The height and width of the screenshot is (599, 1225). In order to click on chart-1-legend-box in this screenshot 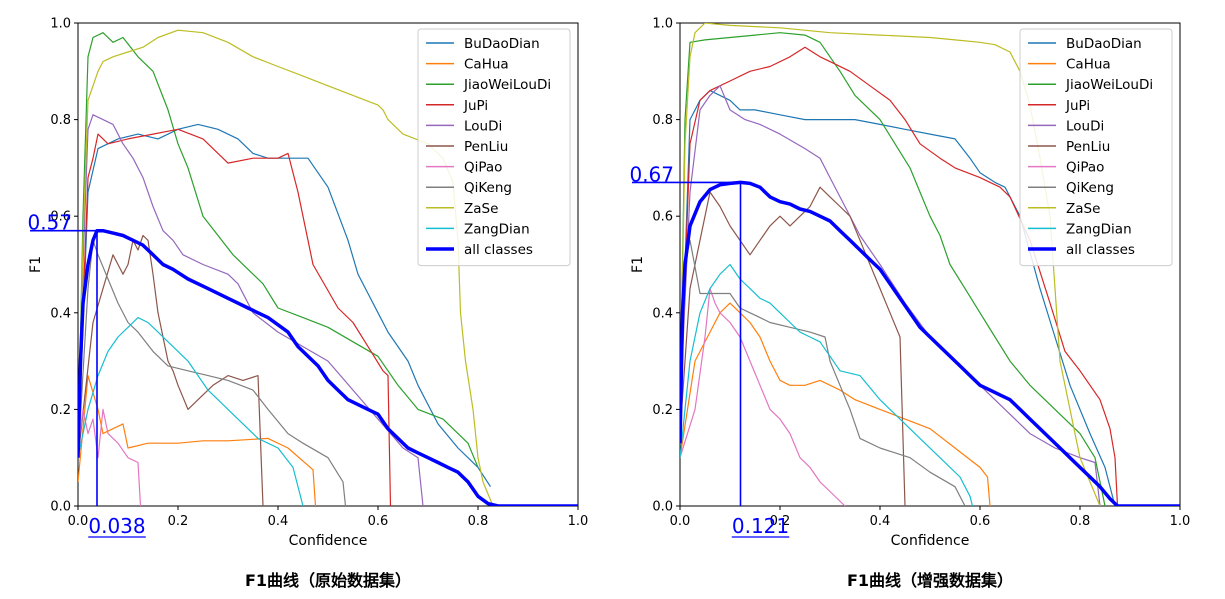, I will do `click(1096, 147)`.